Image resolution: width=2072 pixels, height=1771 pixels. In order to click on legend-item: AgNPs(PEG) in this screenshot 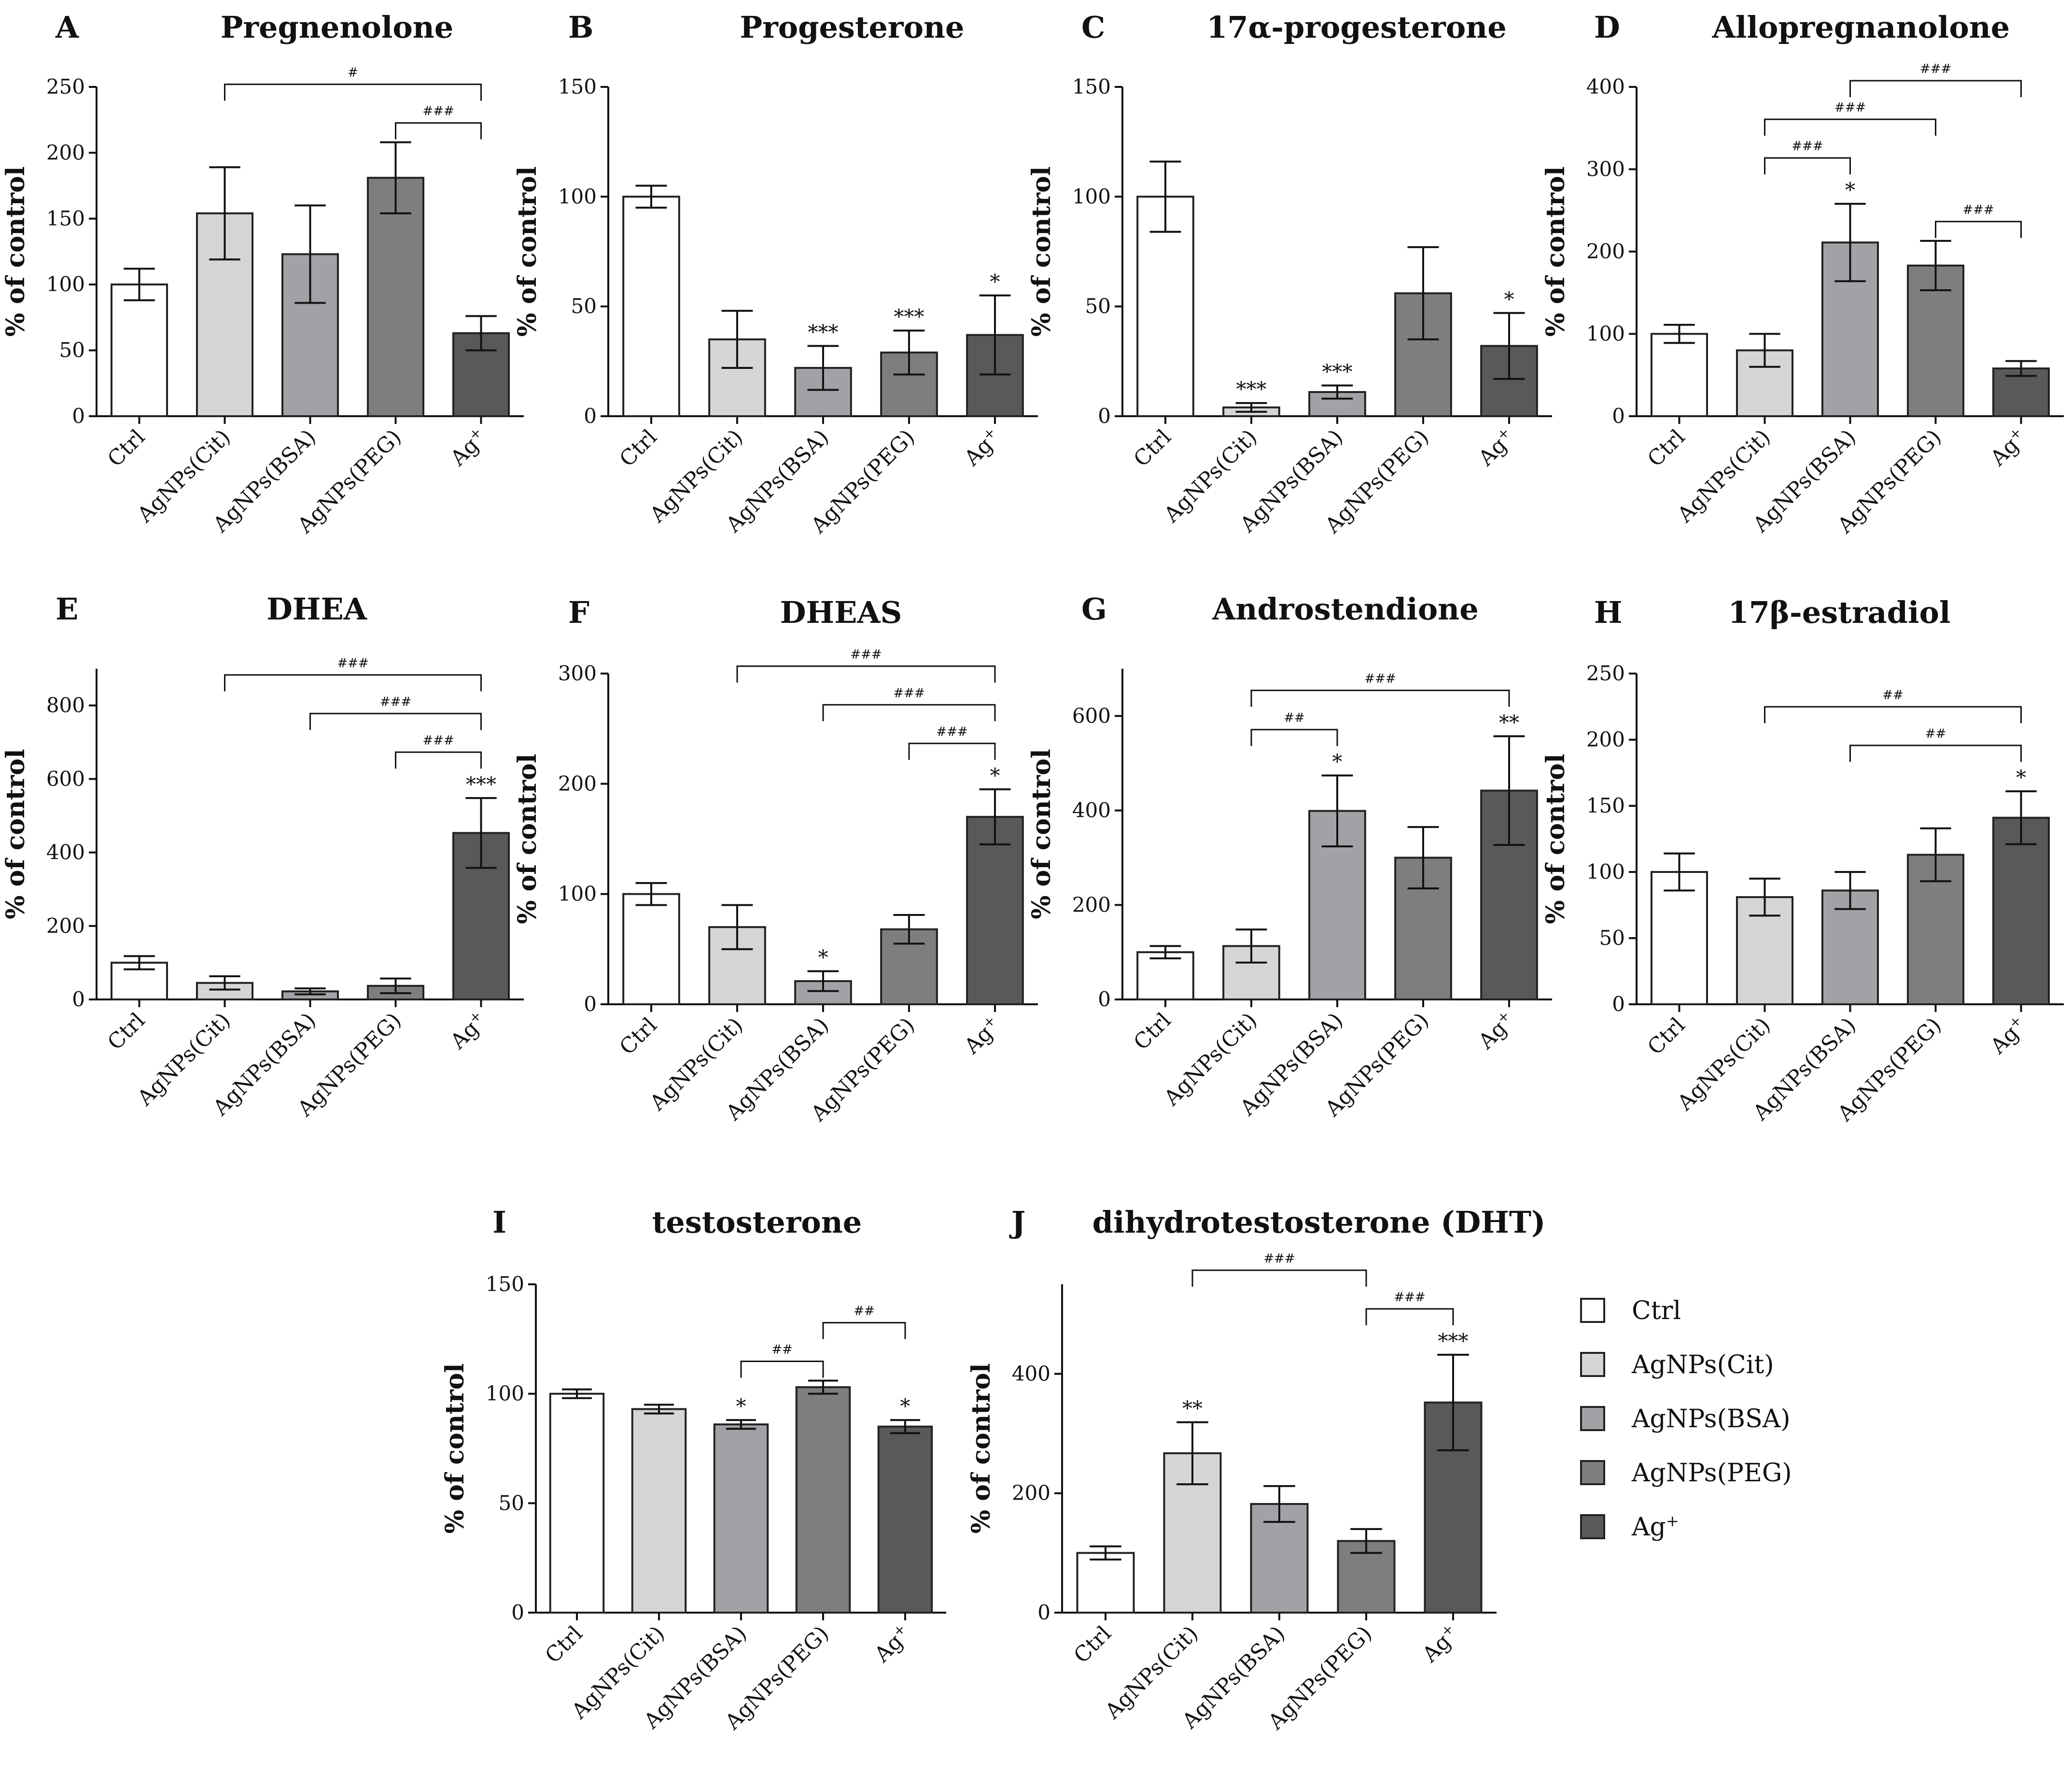, I will do `click(1686, 1473)`.